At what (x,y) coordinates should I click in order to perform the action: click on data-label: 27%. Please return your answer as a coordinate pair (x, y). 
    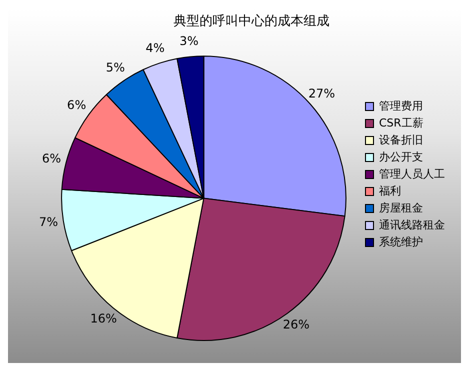
    Looking at the image, I should click on (322, 93).